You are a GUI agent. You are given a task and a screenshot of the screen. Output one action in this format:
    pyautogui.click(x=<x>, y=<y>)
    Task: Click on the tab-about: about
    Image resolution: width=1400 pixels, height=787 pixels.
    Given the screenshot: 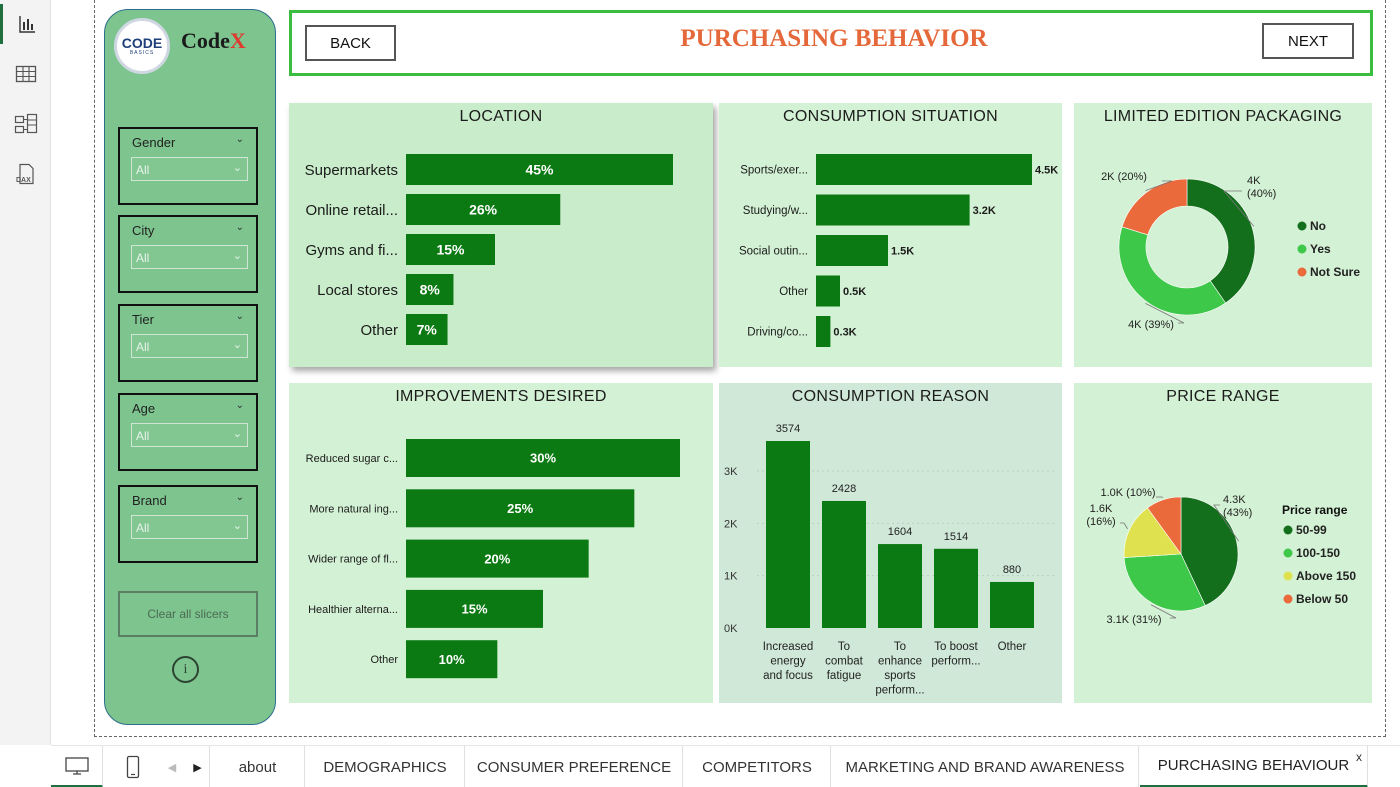 What is the action you would take?
    pyautogui.click(x=258, y=766)
    